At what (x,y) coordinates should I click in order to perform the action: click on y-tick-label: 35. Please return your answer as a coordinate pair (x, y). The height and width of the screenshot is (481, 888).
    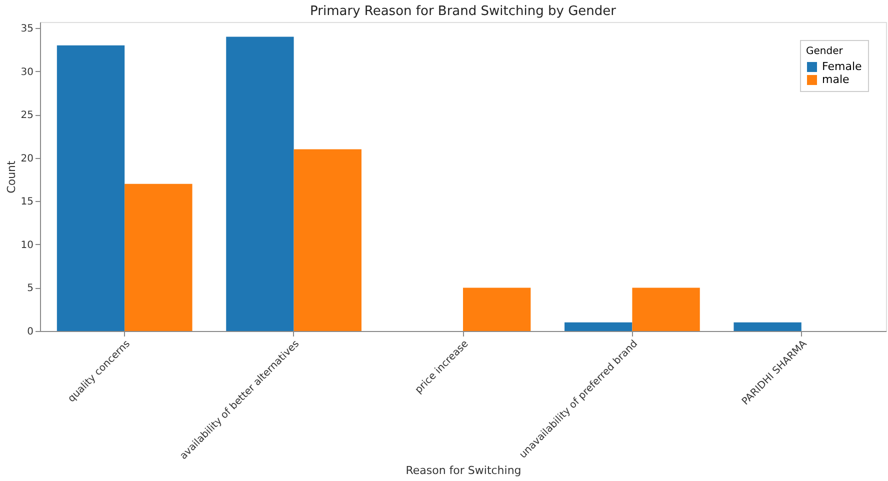
    Looking at the image, I should click on (27, 29).